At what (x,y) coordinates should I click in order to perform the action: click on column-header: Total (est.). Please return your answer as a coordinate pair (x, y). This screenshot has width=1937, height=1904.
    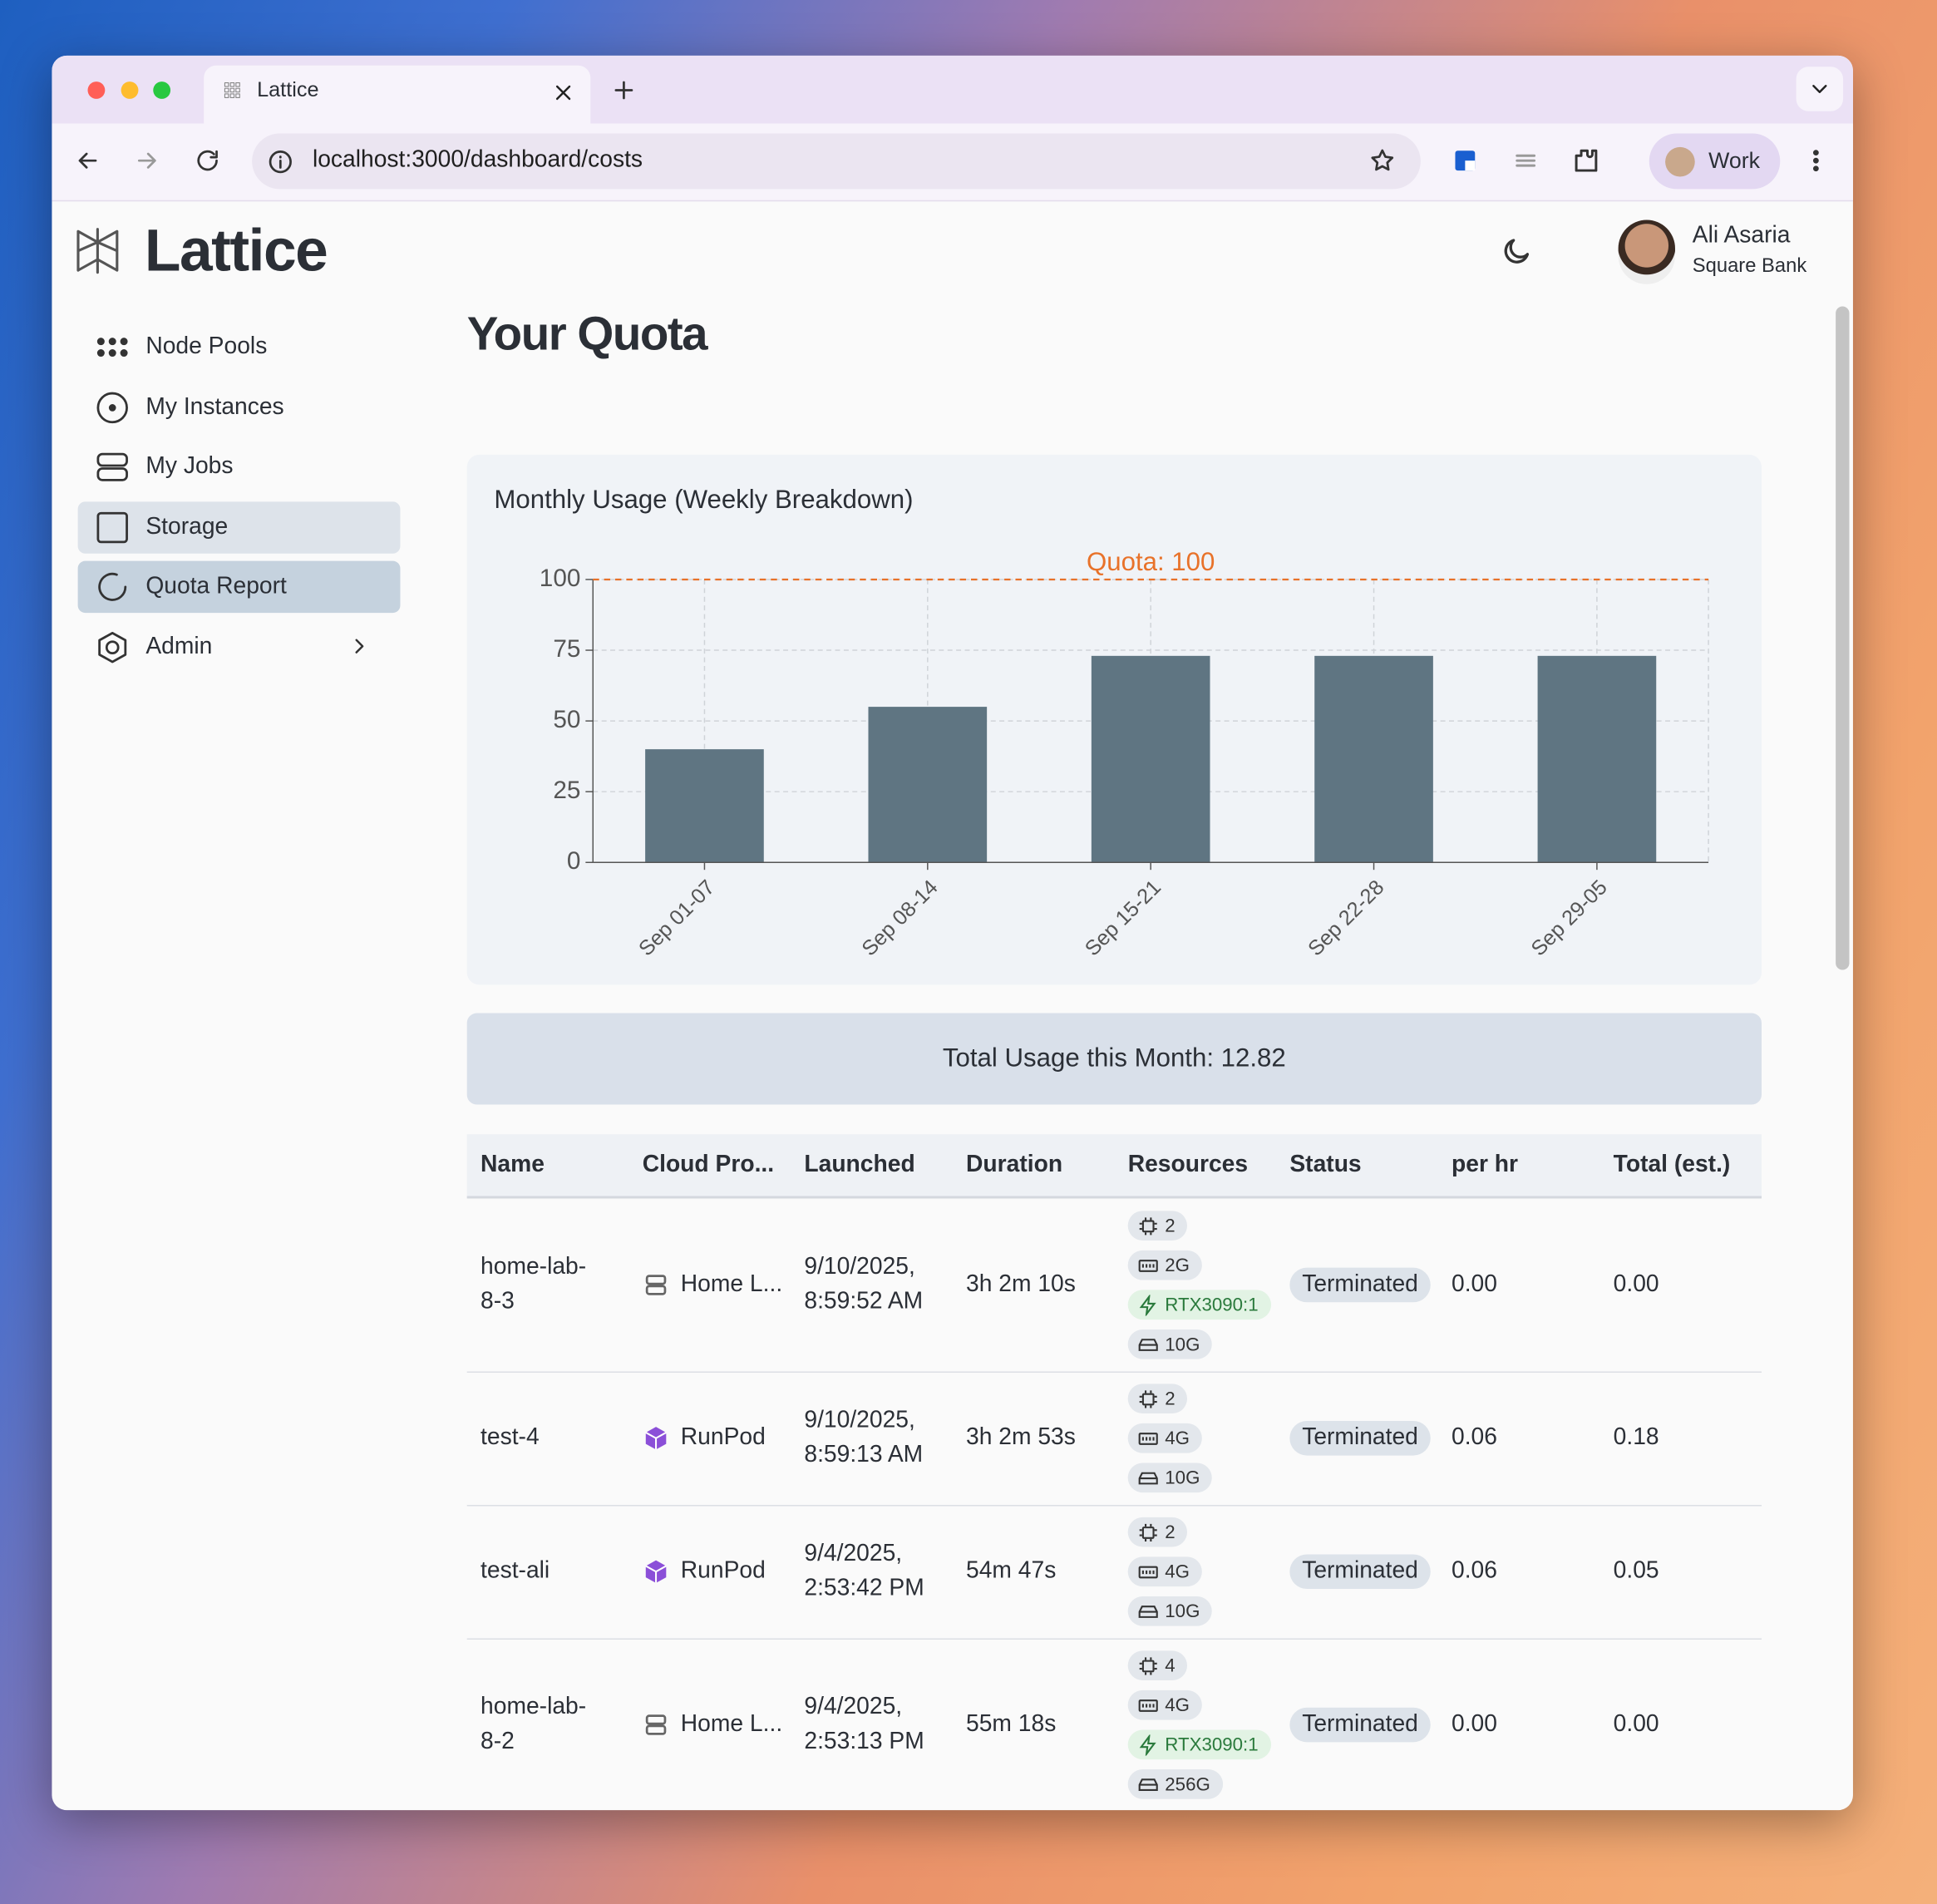
    Looking at the image, I should click on (1672, 1164).